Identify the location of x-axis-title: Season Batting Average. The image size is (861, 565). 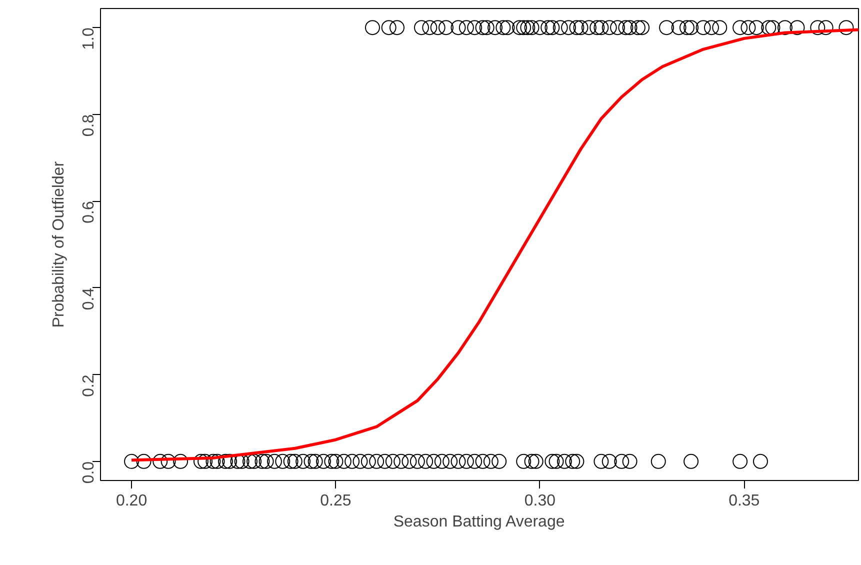
(479, 522).